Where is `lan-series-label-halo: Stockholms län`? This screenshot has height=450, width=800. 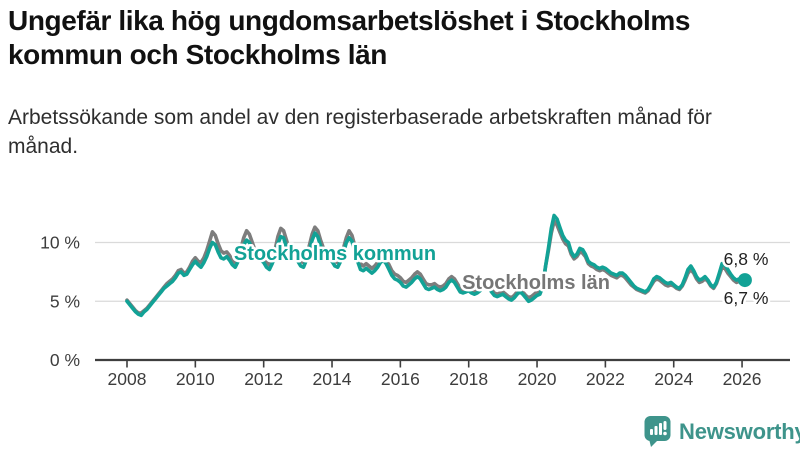 lan-series-label-halo: Stockholms län is located at coordinates (536, 283).